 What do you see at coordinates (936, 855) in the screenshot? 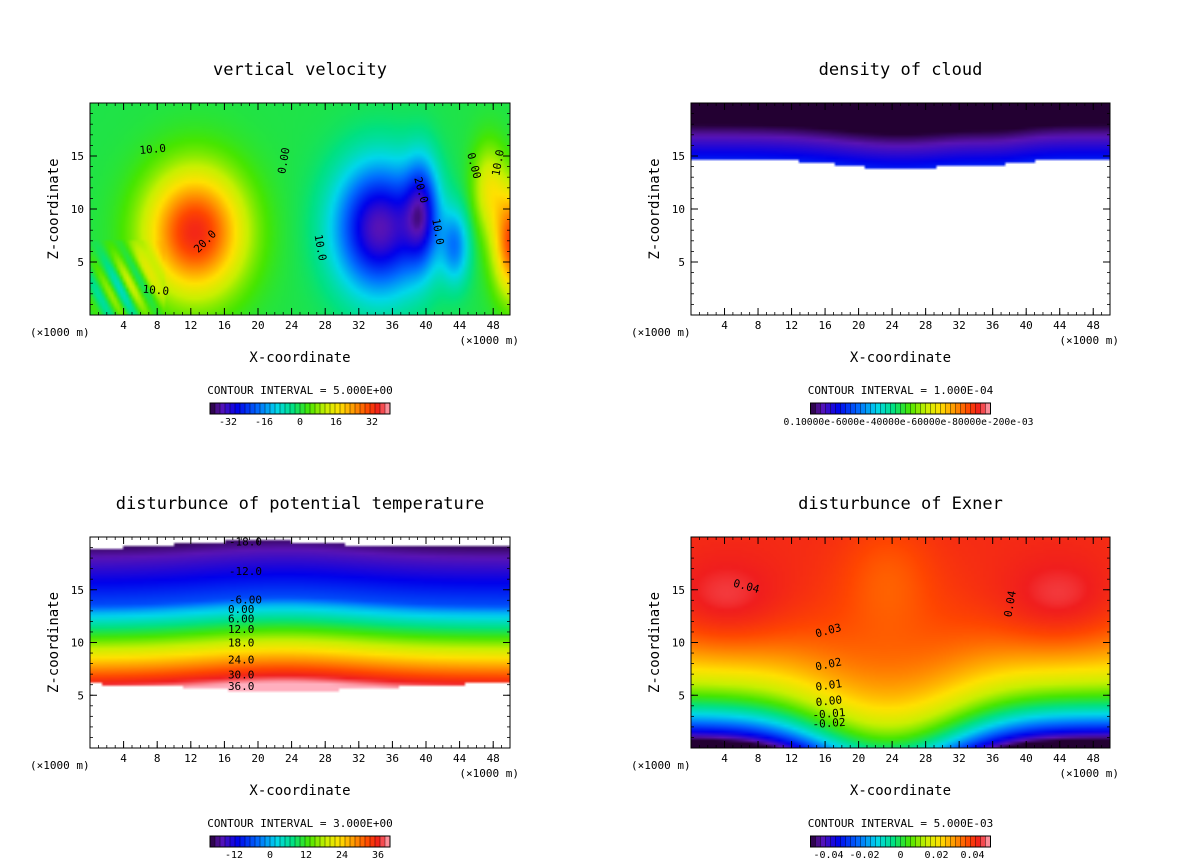
I see `colorbar-tick-label: 0.02` at bounding box center [936, 855].